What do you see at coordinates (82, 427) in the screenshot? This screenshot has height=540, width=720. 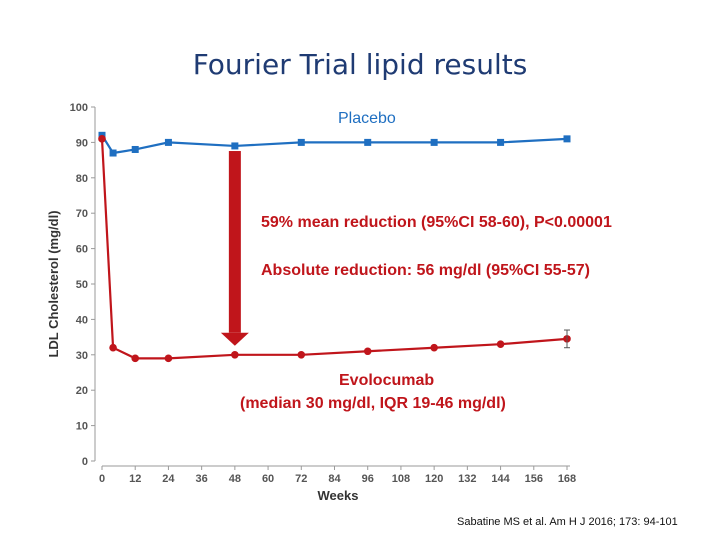 I see `y-tick-label: 10` at bounding box center [82, 427].